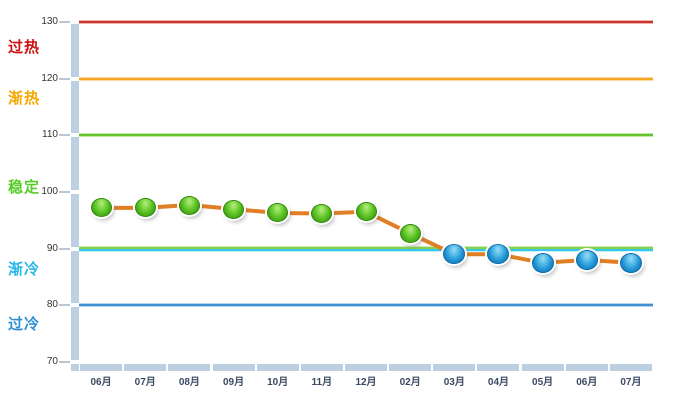  I want to click on data-point-10月, so click(278, 213).